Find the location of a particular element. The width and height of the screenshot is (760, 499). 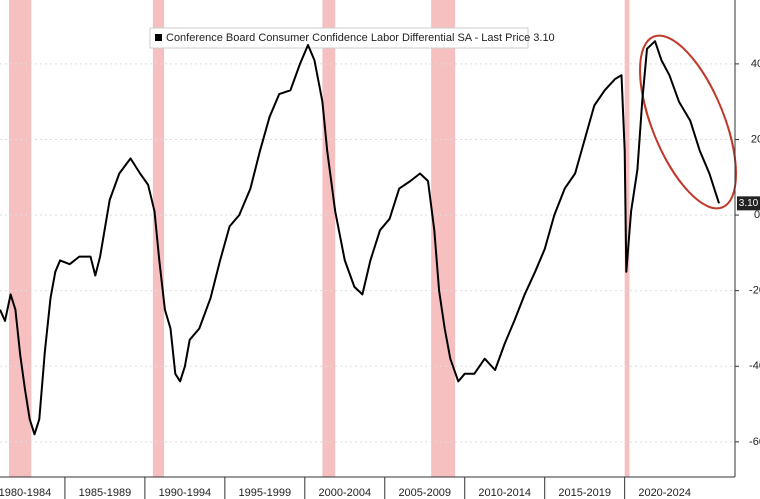

x-tick-label: 2010-2014 is located at coordinates (504, 493).